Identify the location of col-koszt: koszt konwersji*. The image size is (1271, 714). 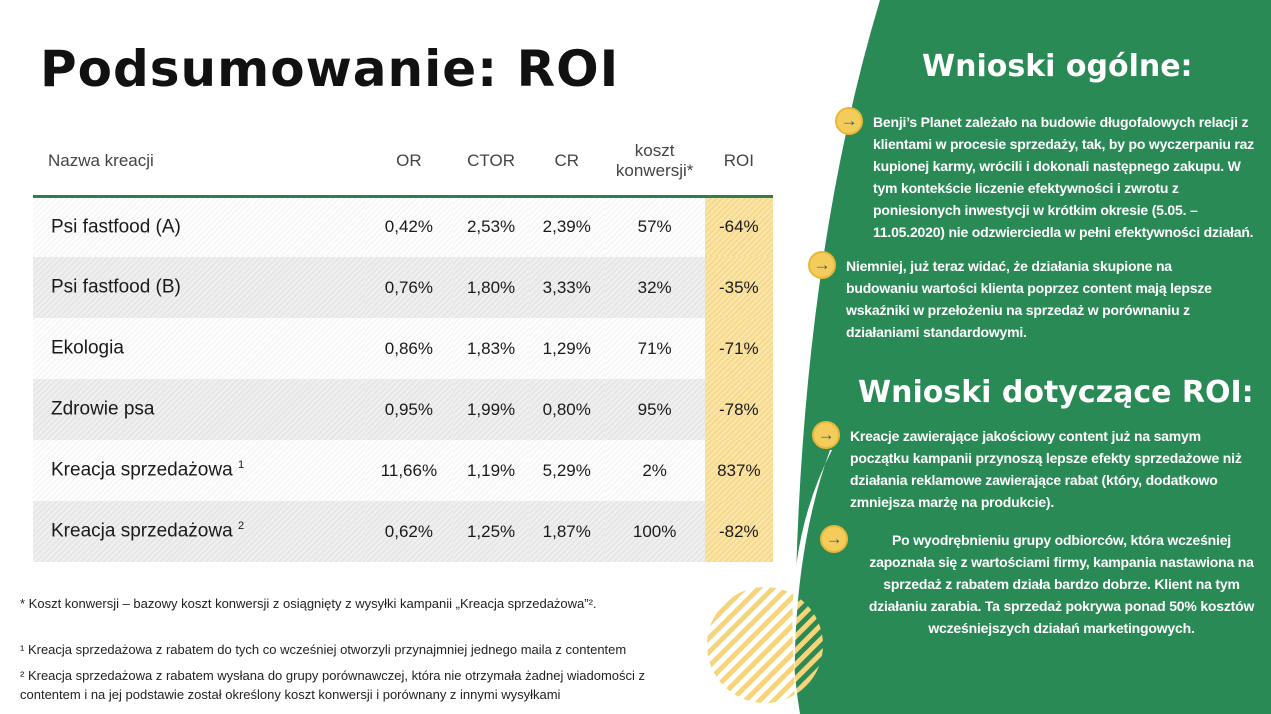
(654, 163).